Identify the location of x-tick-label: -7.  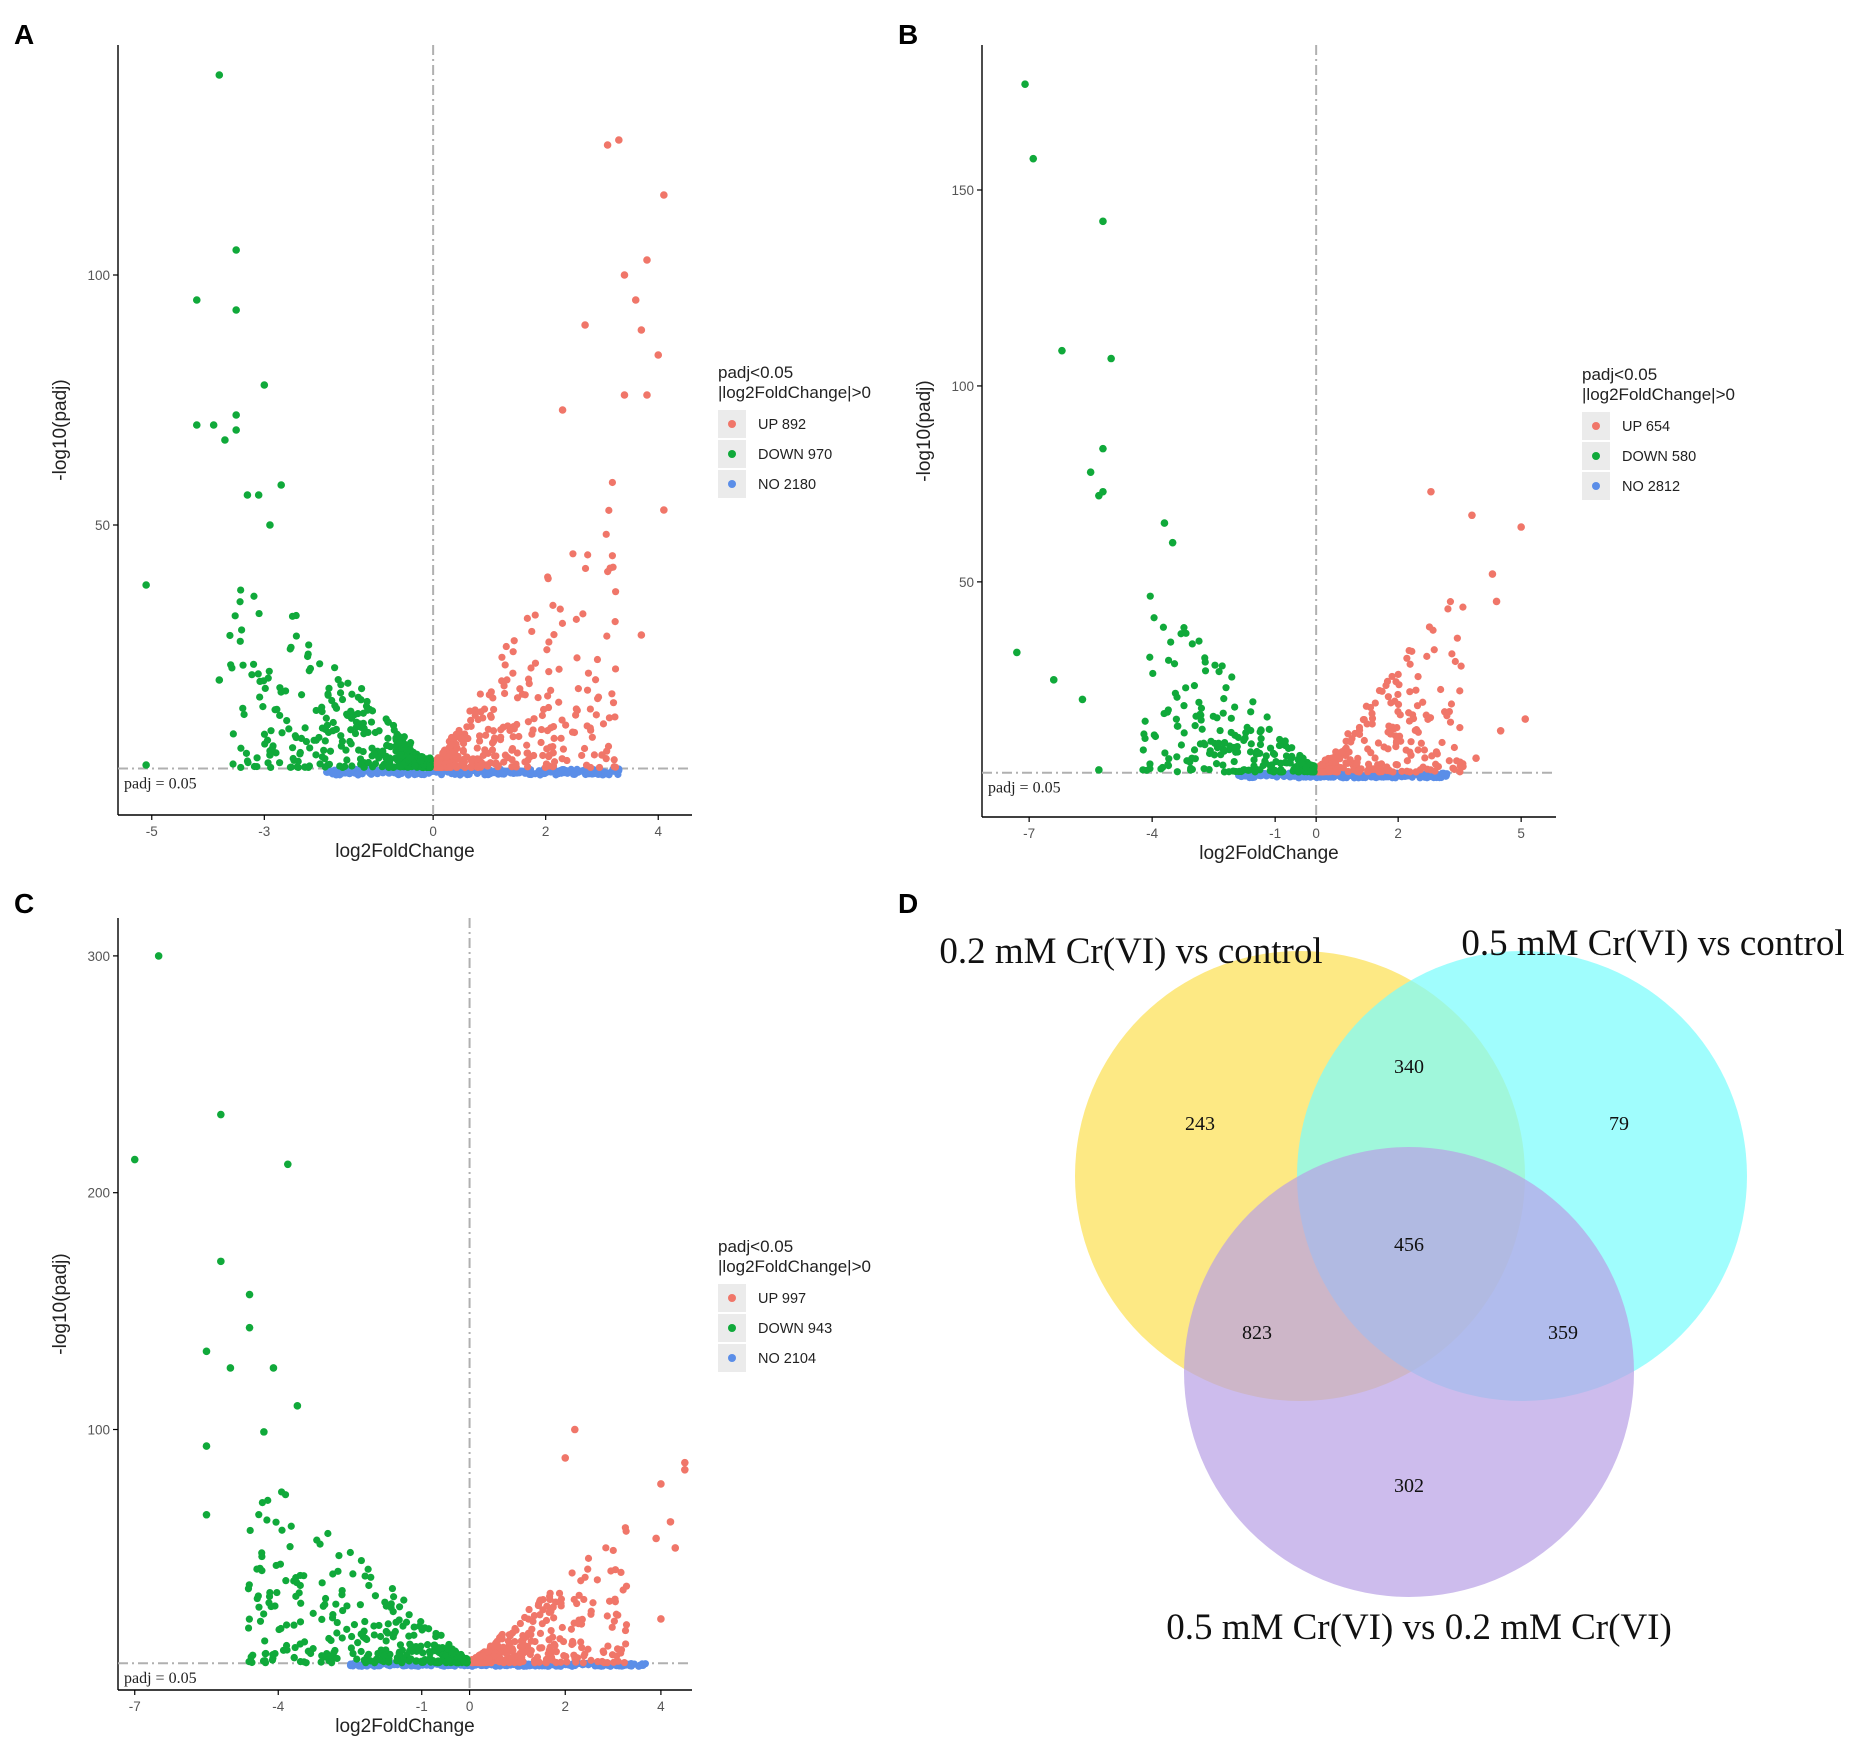
(1029, 833).